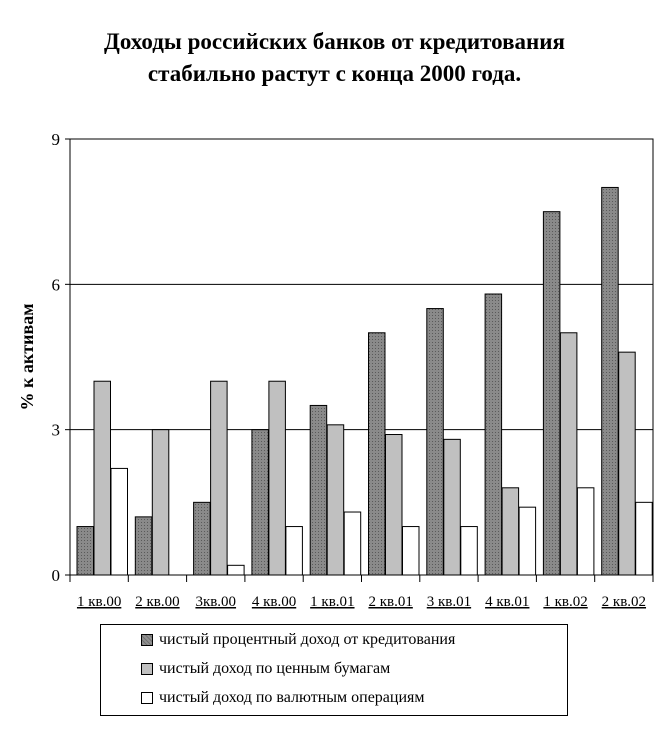 Image resolution: width=669 pixels, height=729 pixels. I want to click on chart-title-line-1: Доходы российских банков от кредитования, so click(334, 41).